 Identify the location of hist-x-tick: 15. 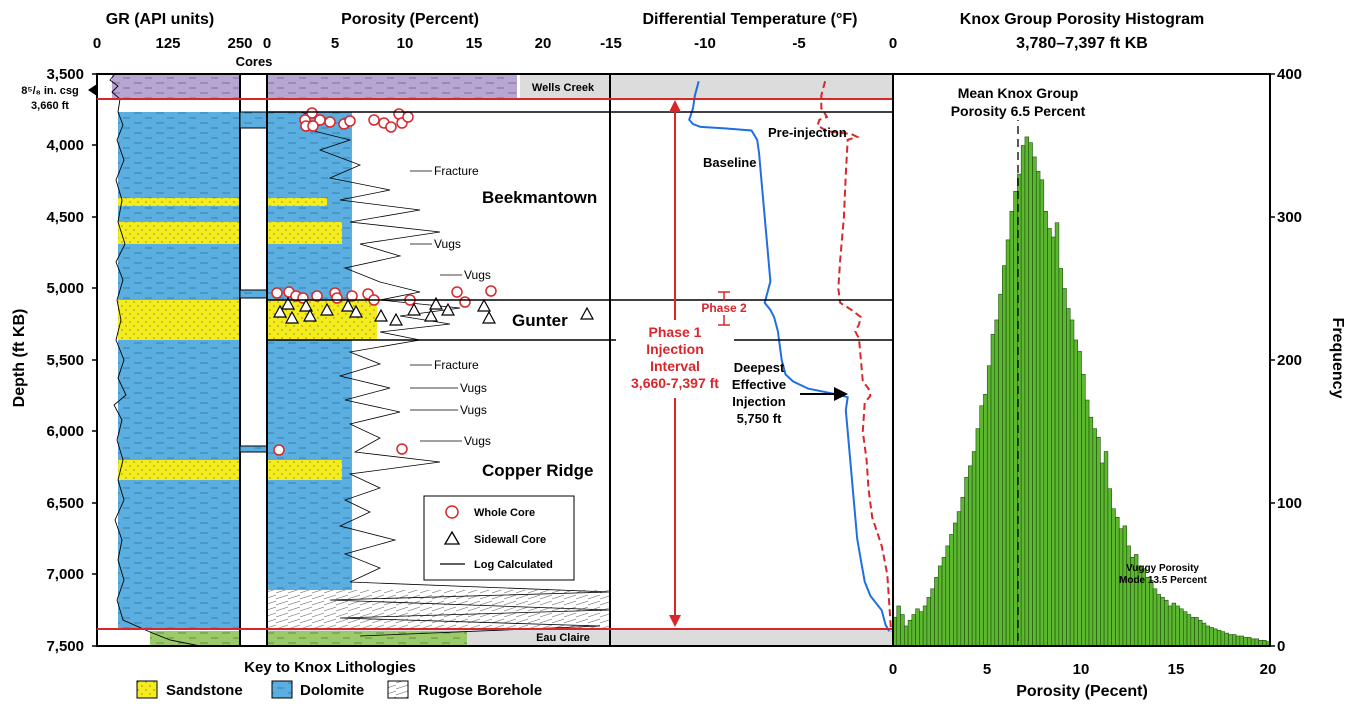
(1176, 669).